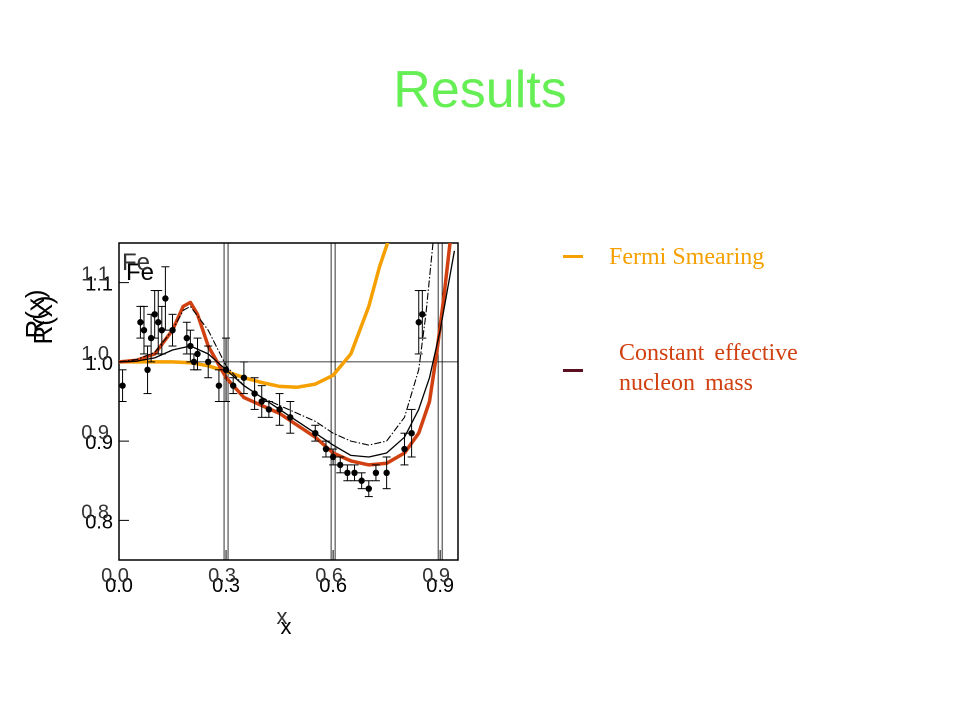  What do you see at coordinates (99, 285) in the screenshot?
I see `y-tick-label-3: 1.1` at bounding box center [99, 285].